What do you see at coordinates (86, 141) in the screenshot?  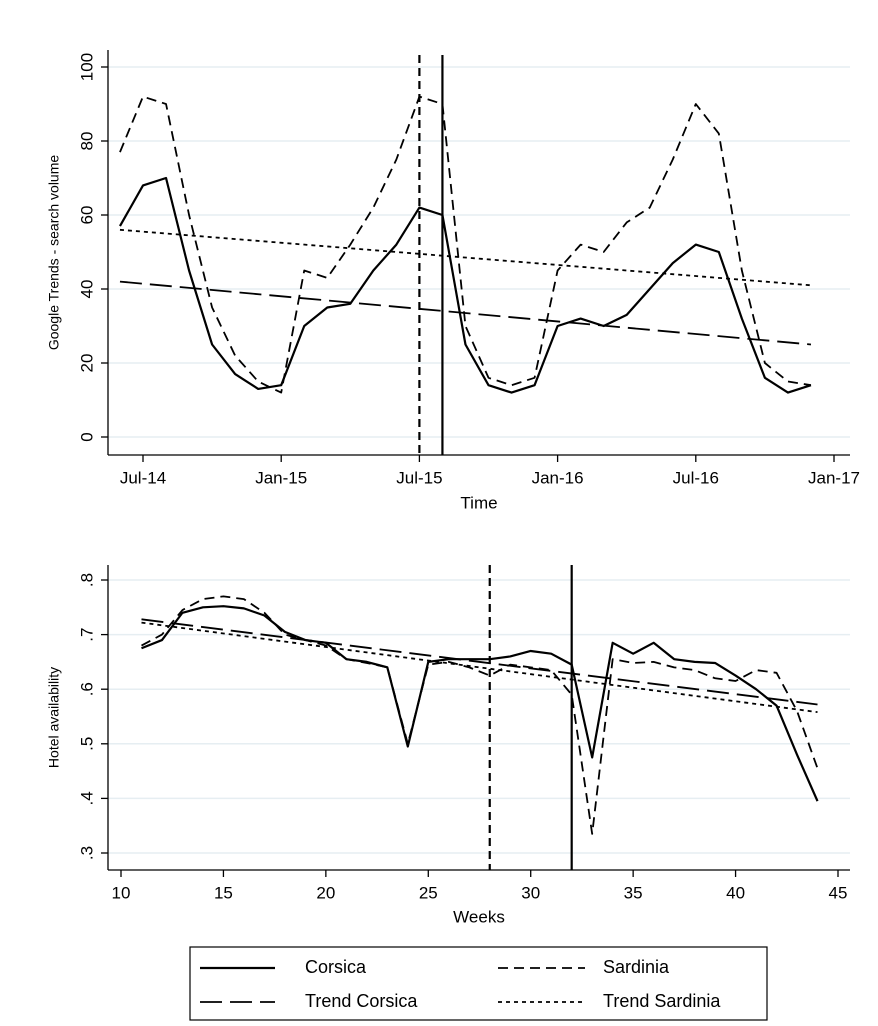 I see `y-tick-label: 80` at bounding box center [86, 141].